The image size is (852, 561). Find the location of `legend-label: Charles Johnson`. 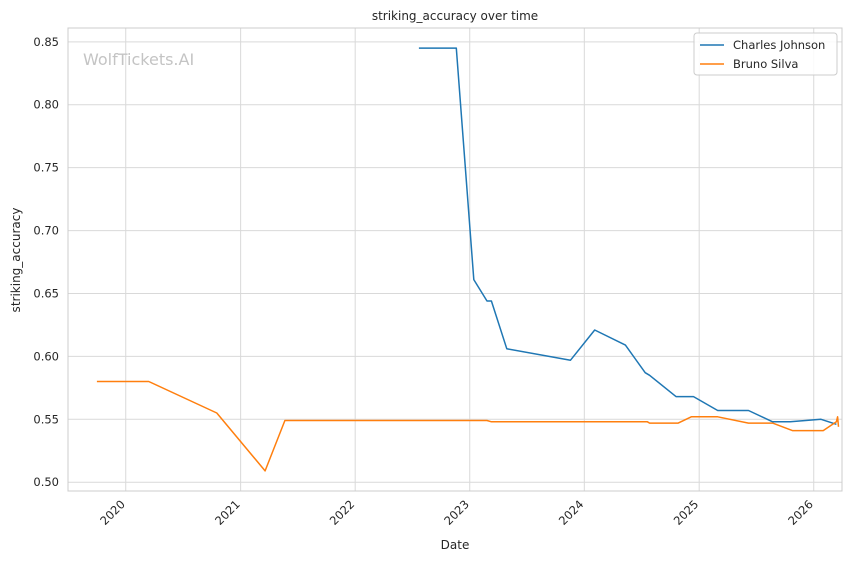

legend-label: Charles Johnson is located at coordinates (779, 45).